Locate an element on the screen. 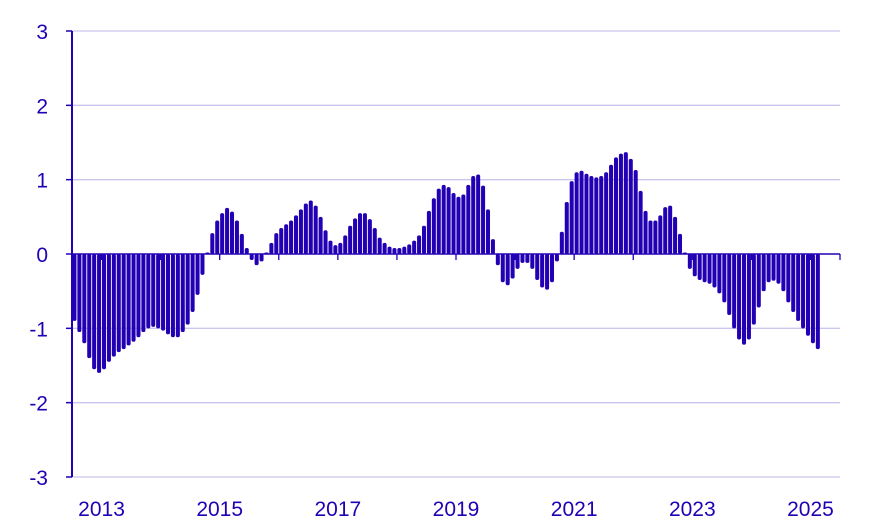 This screenshot has width=886, height=532. y-tick-label: 2 is located at coordinates (42, 106).